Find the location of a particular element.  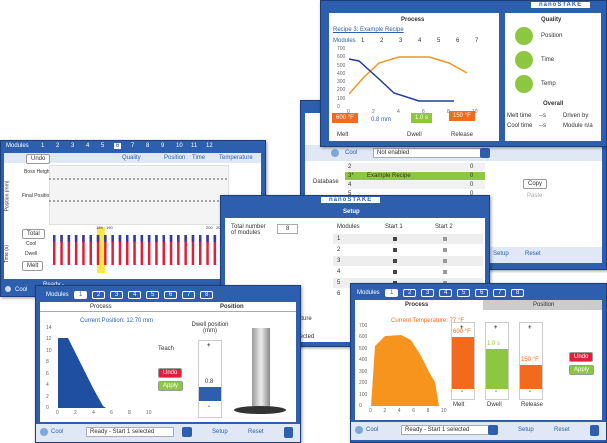

lock-icon is located at coordinates (288, 432).